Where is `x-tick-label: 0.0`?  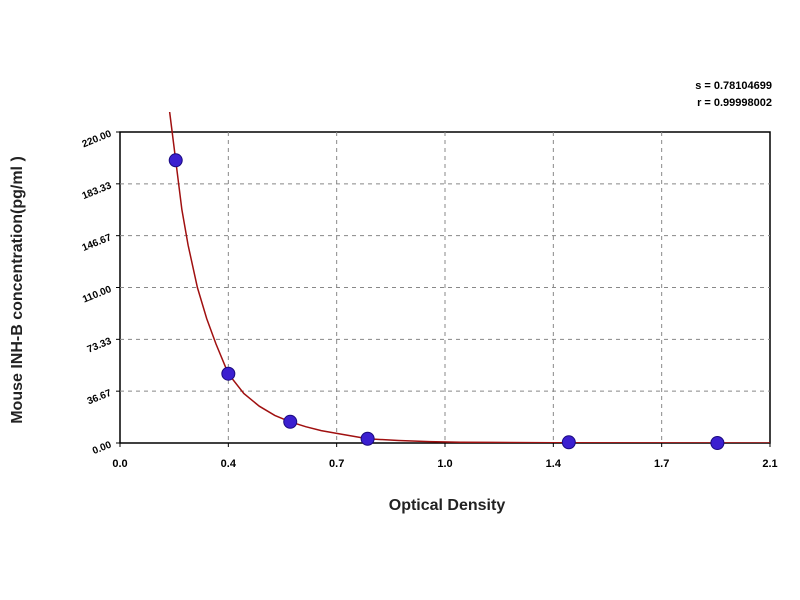 x-tick-label: 0.0 is located at coordinates (119, 464).